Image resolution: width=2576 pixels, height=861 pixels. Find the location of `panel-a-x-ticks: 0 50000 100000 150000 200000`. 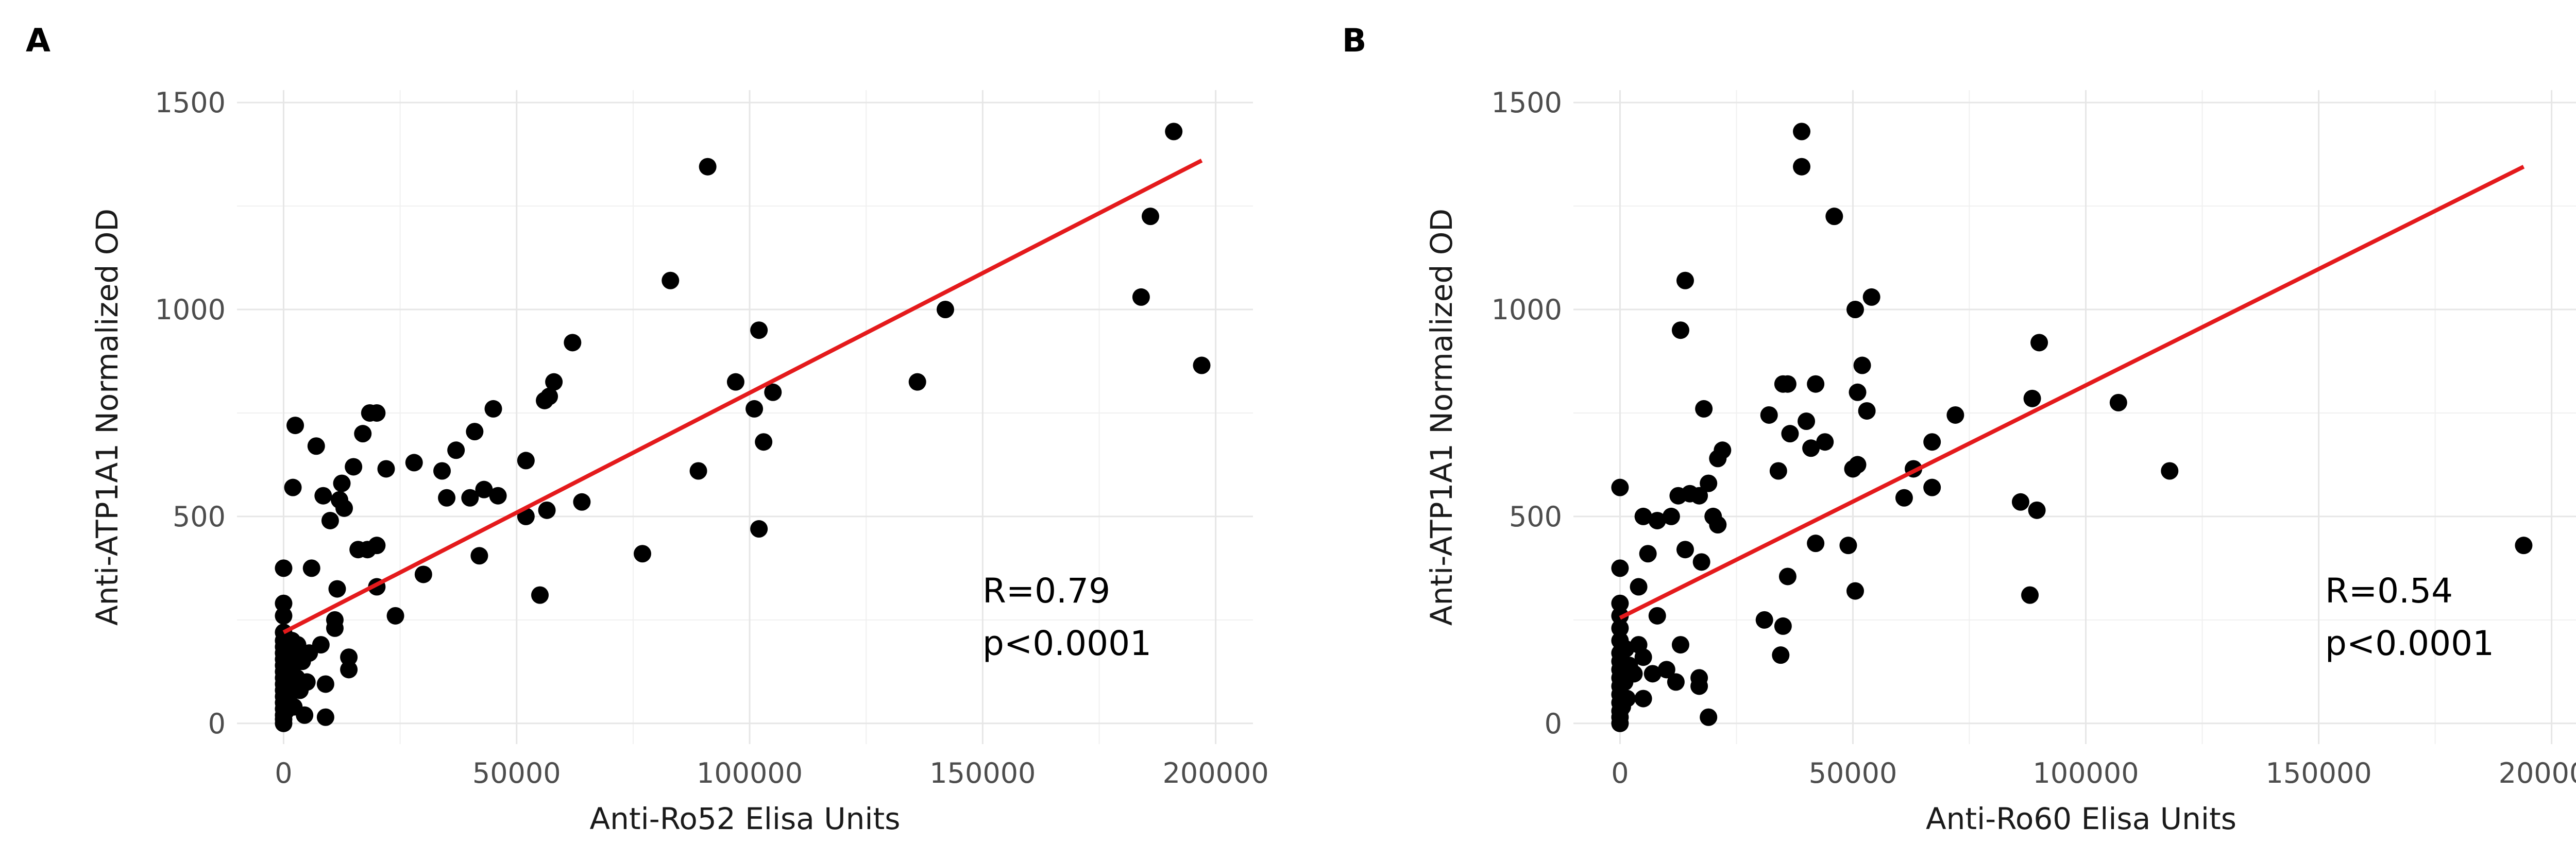

panel-a-x-ticks: 0 50000 100000 150000 200000 is located at coordinates (771, 773).